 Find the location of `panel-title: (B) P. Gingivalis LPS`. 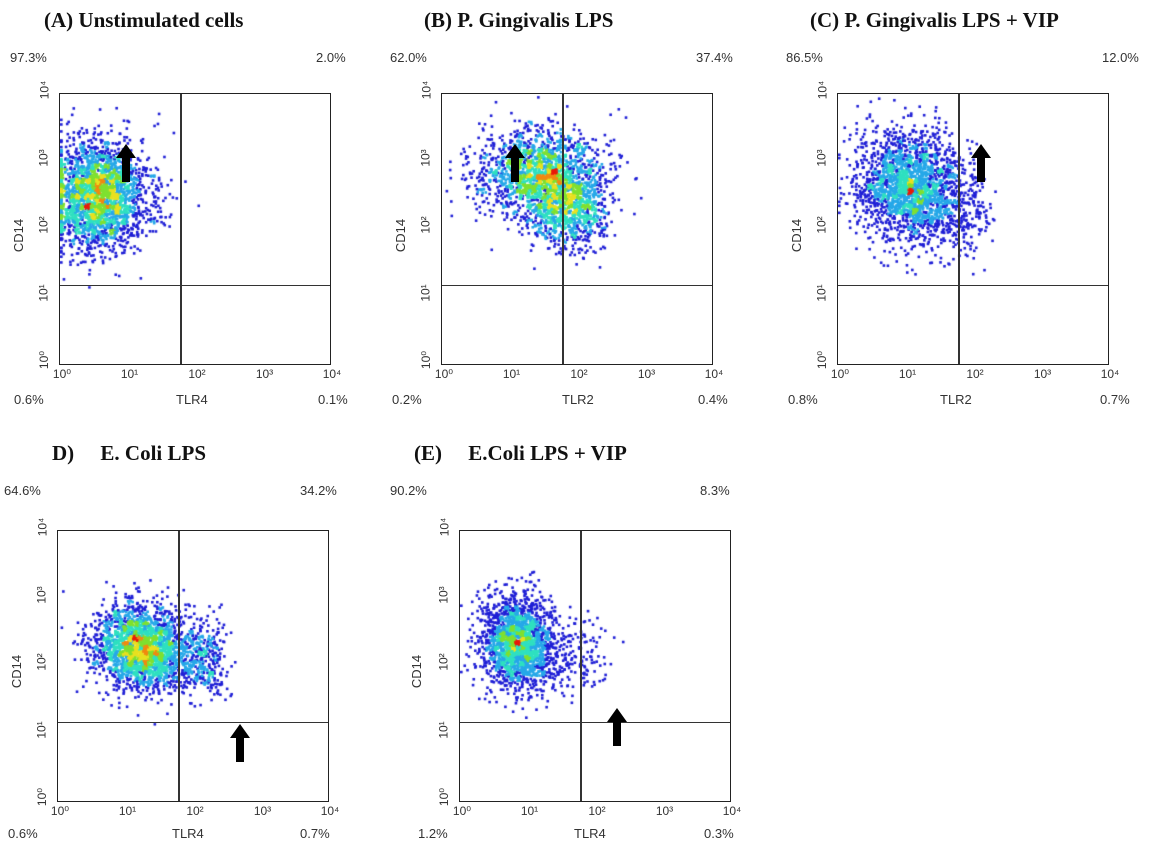

panel-title: (B) P. Gingivalis LPS is located at coordinates (519, 20).